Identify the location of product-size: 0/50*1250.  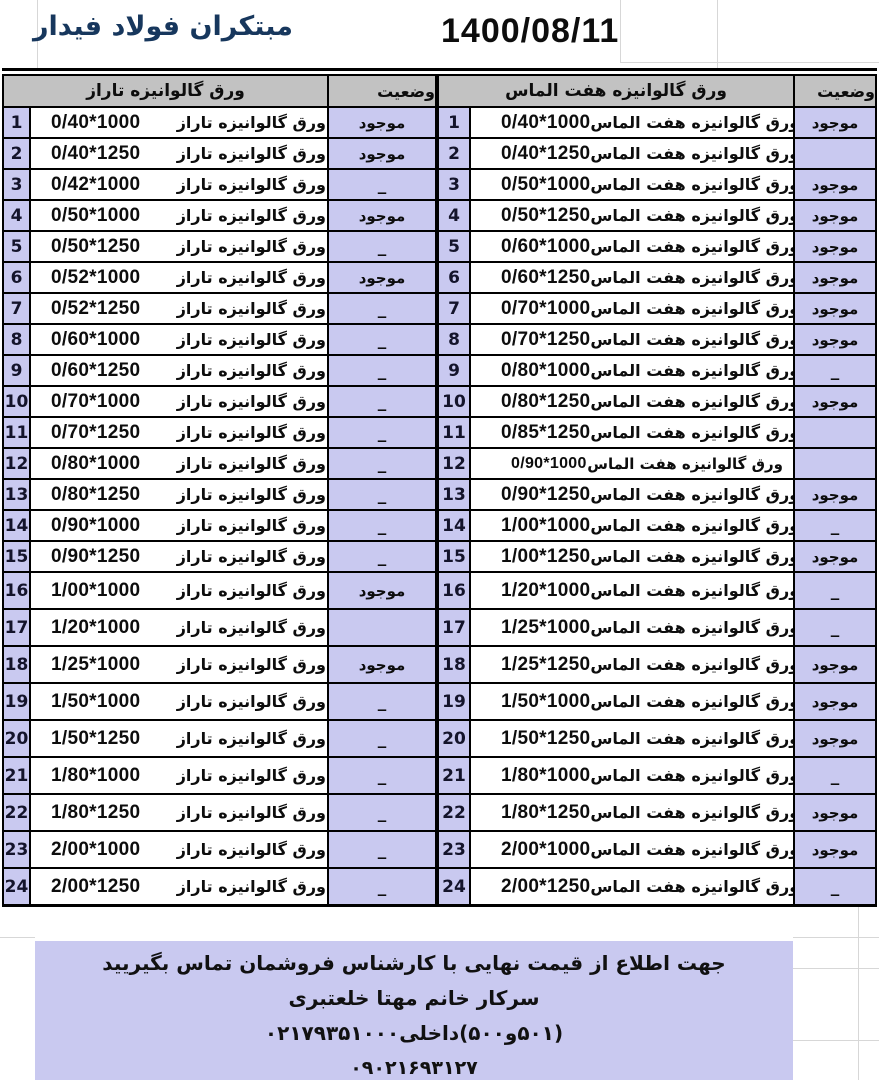
(546, 215).